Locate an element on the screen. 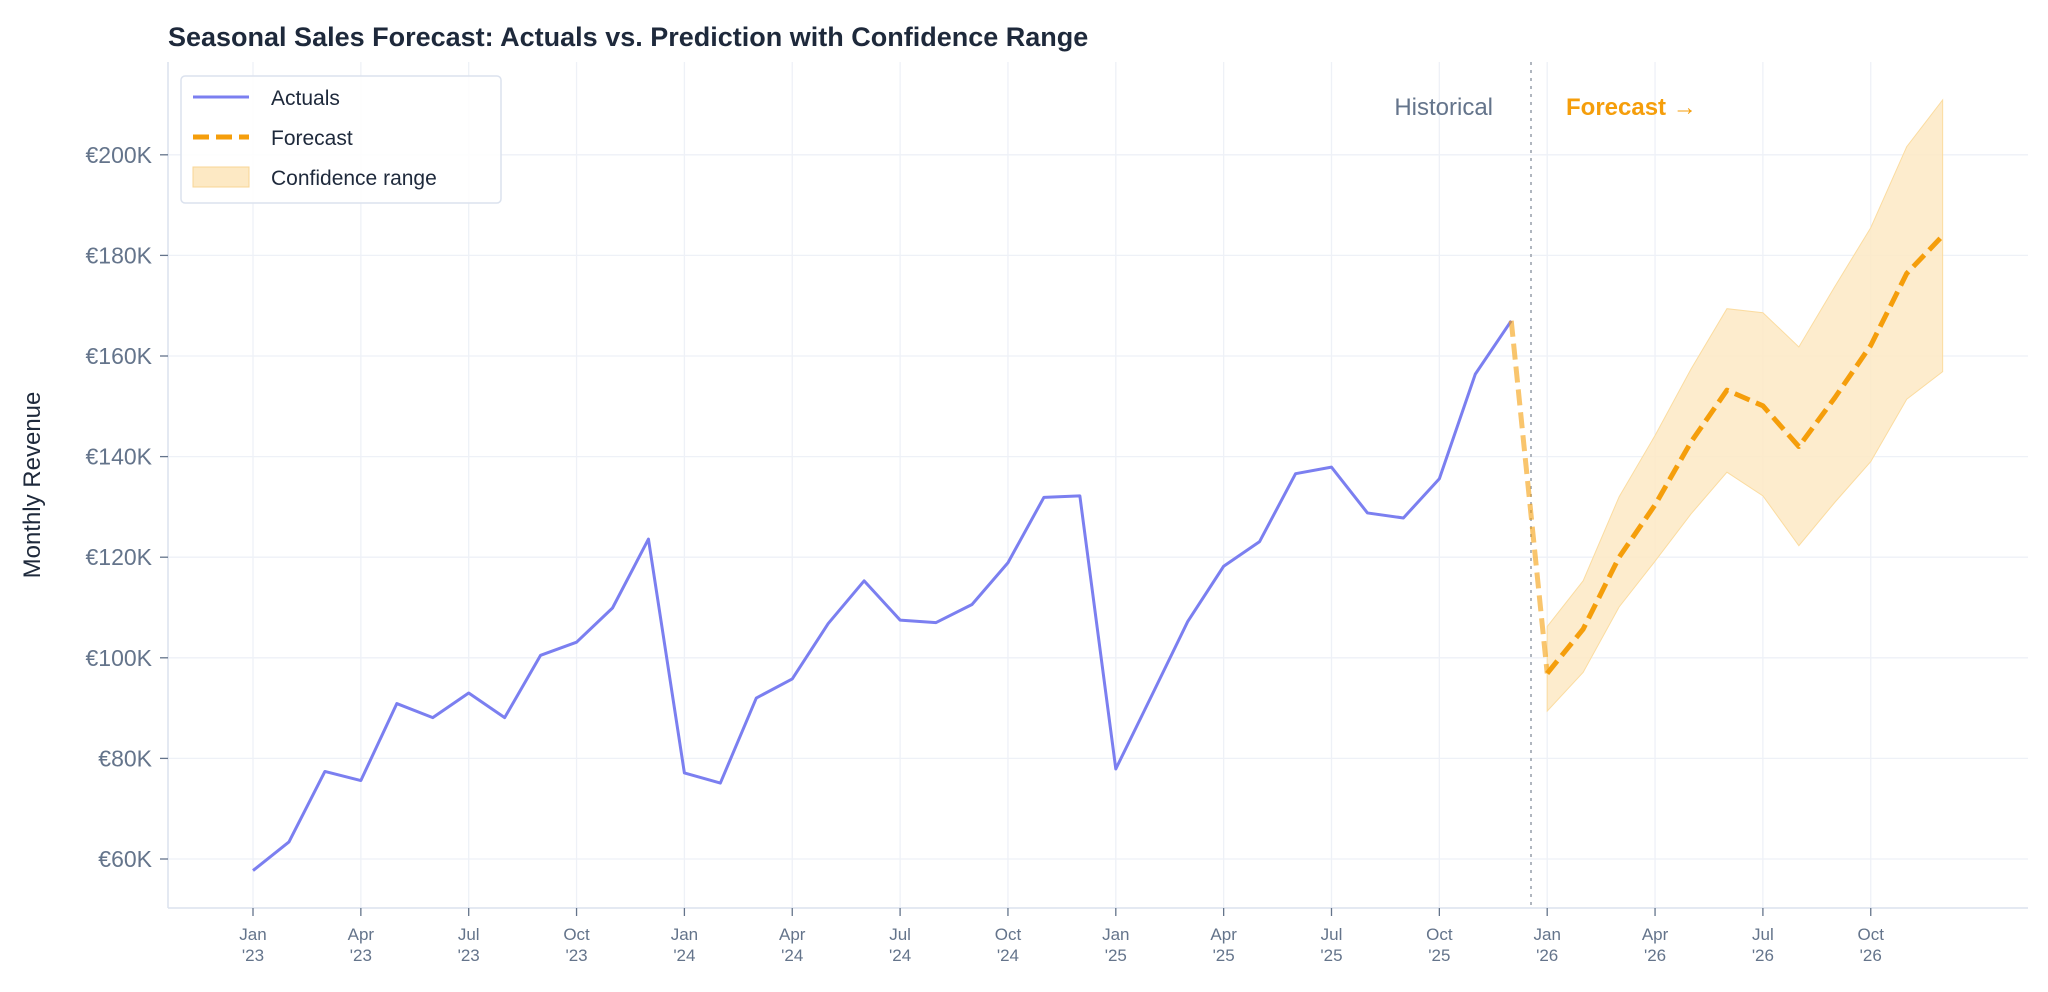  y-tick-label: €120K is located at coordinates (118, 557).